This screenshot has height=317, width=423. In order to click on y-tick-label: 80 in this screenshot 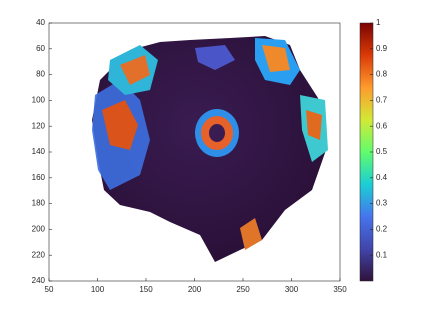, I will do `click(40, 74)`.